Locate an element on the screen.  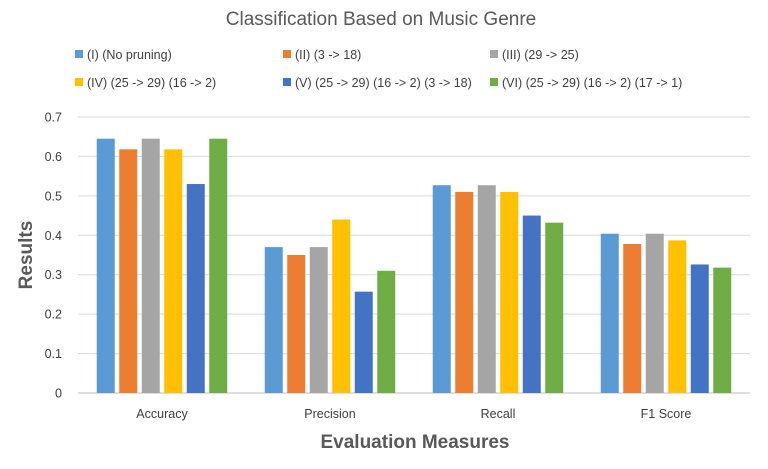
x-tick-label: Recall is located at coordinates (498, 414).